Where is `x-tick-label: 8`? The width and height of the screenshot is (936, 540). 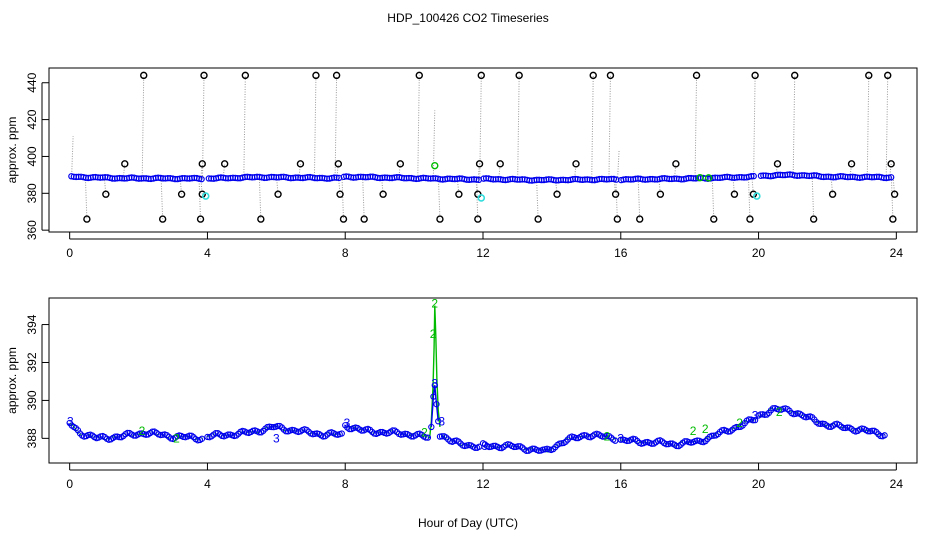 x-tick-label: 8 is located at coordinates (345, 253).